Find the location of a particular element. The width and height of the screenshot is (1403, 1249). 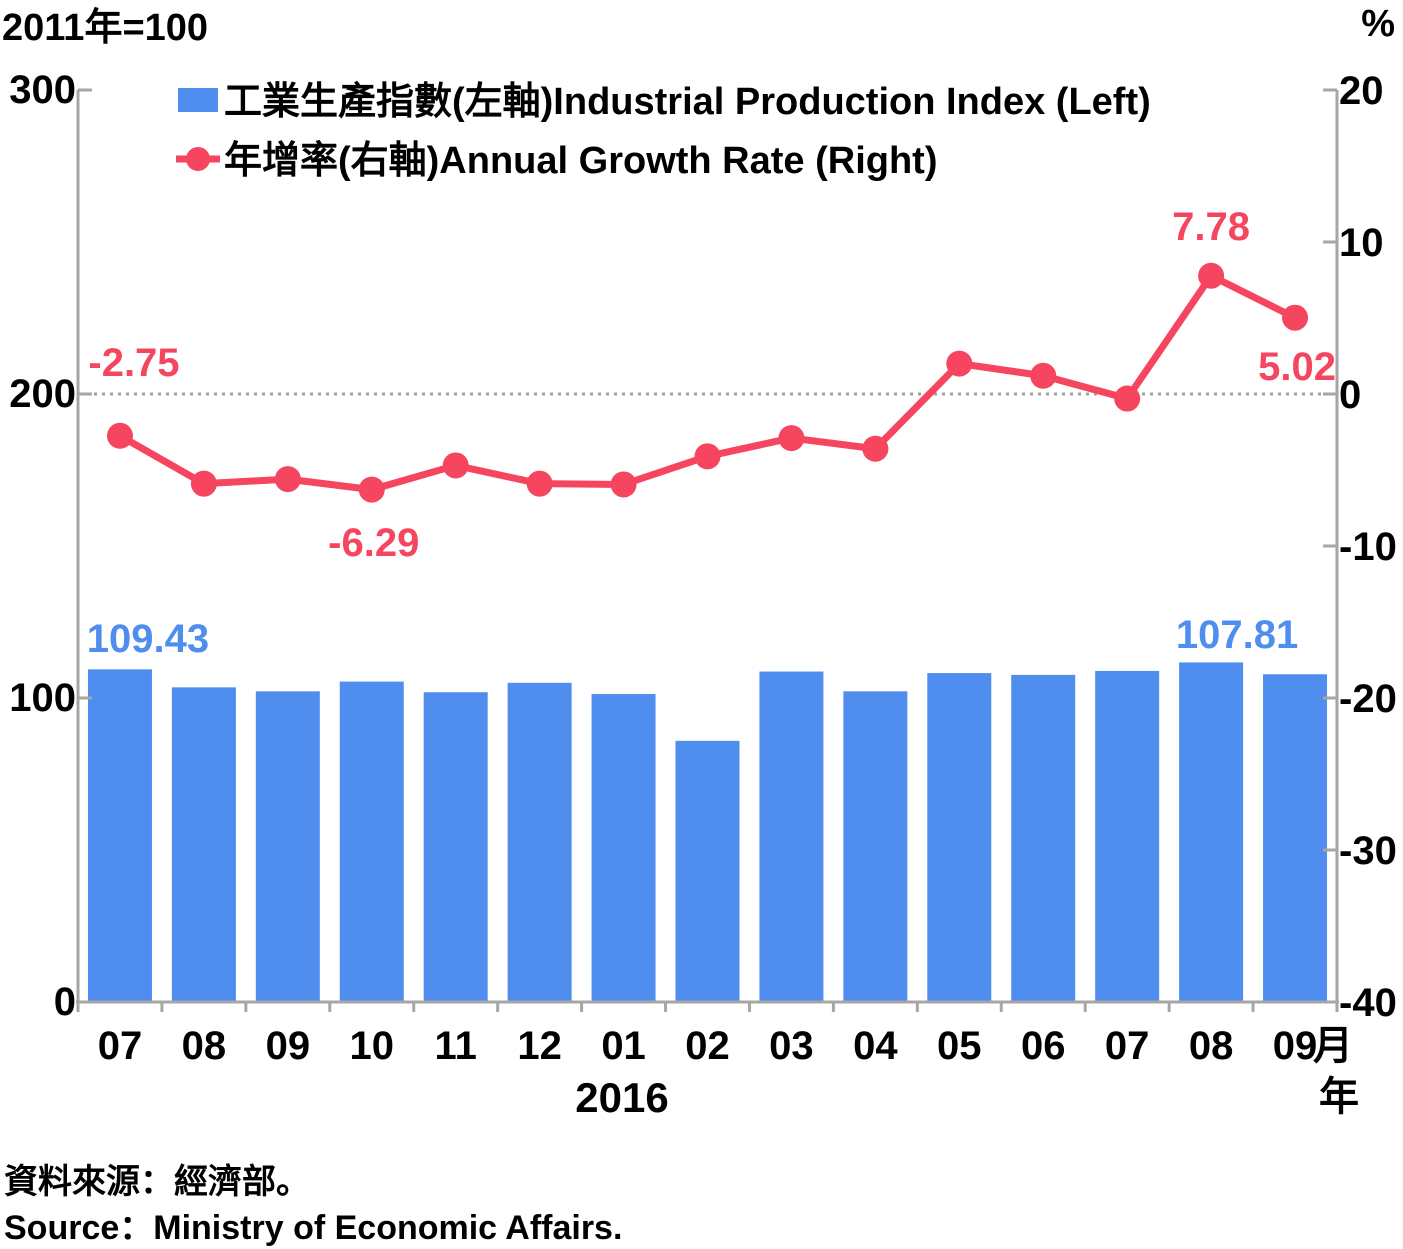

x-tick-label-7: 02 is located at coordinates (707, 1046).